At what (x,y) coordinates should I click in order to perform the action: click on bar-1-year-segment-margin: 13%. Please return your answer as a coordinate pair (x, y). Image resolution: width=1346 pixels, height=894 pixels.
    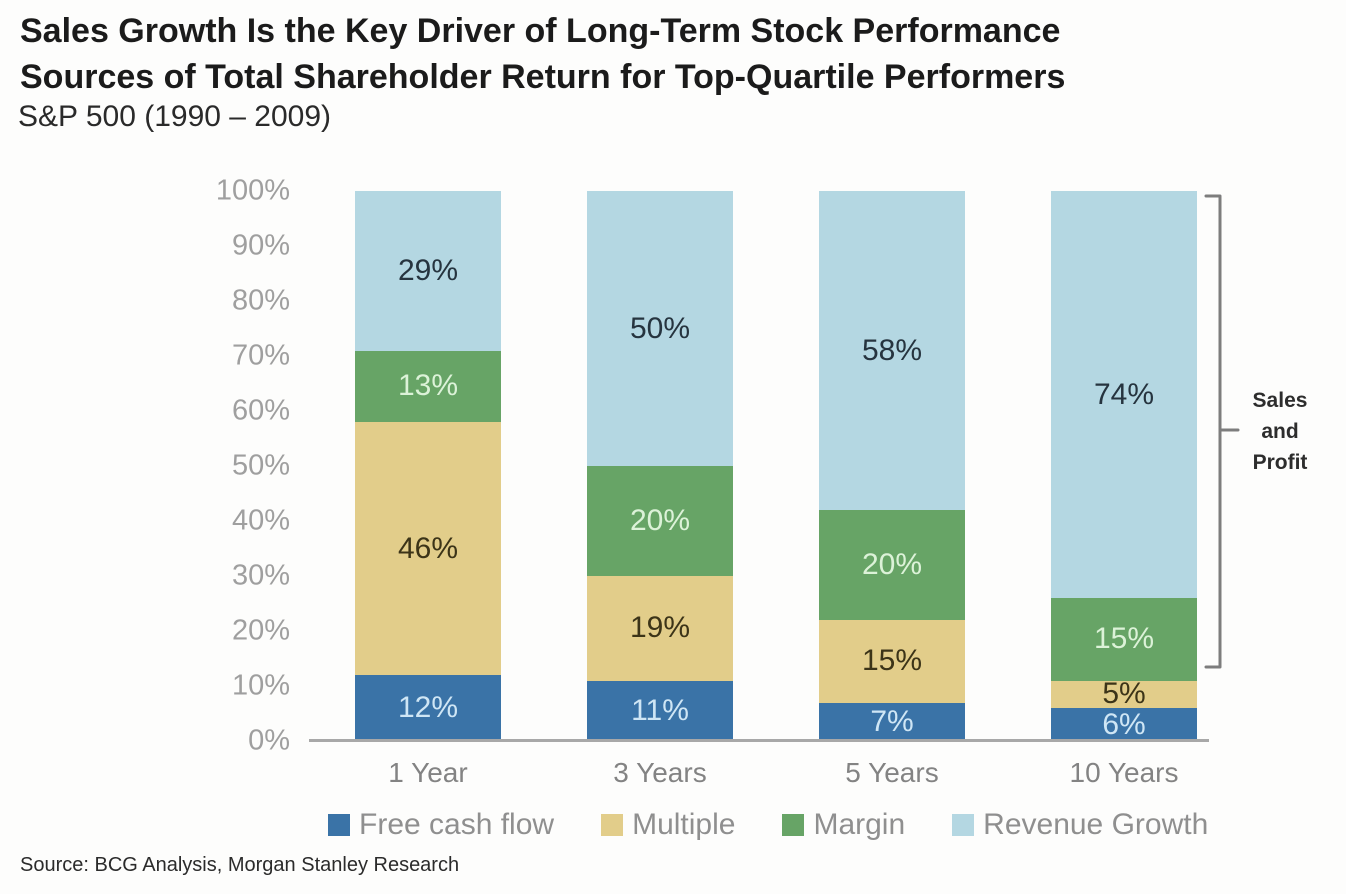
    Looking at the image, I should click on (428, 386).